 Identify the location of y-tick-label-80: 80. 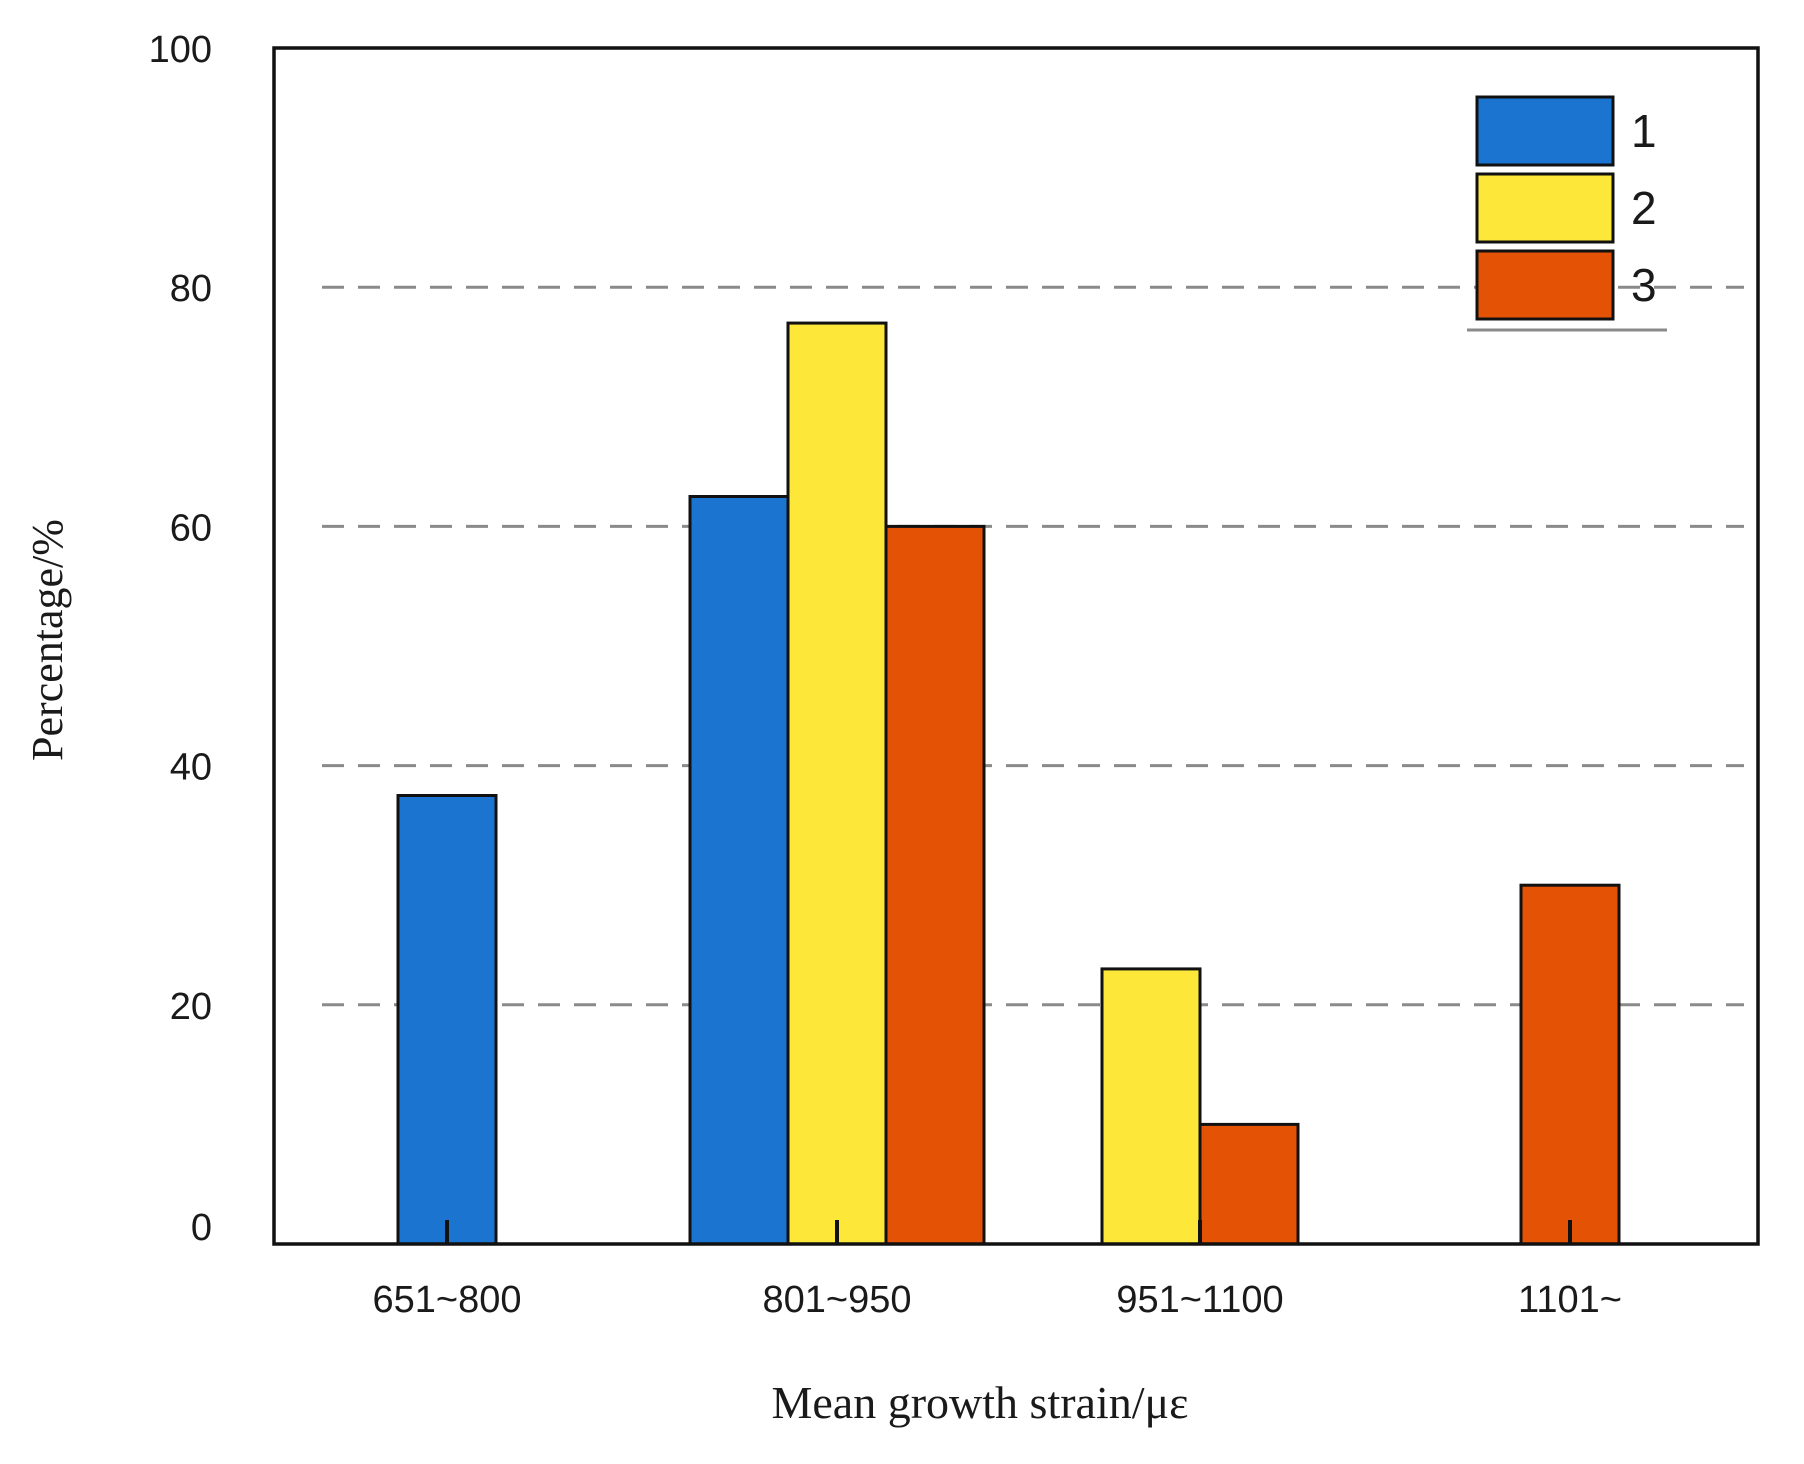
(191, 289).